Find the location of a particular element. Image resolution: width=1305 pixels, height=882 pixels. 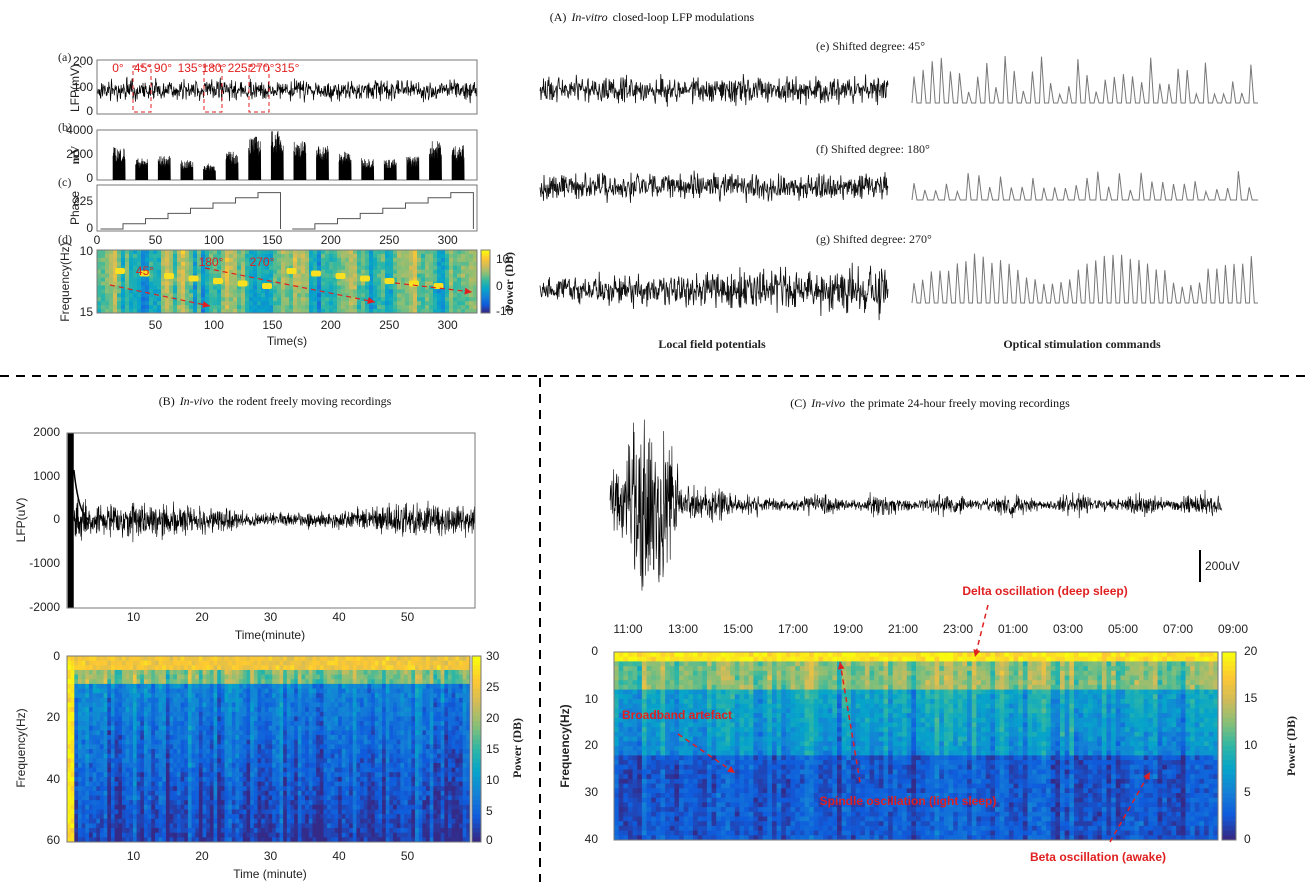

stim-command is located at coordinates (1085, 278).